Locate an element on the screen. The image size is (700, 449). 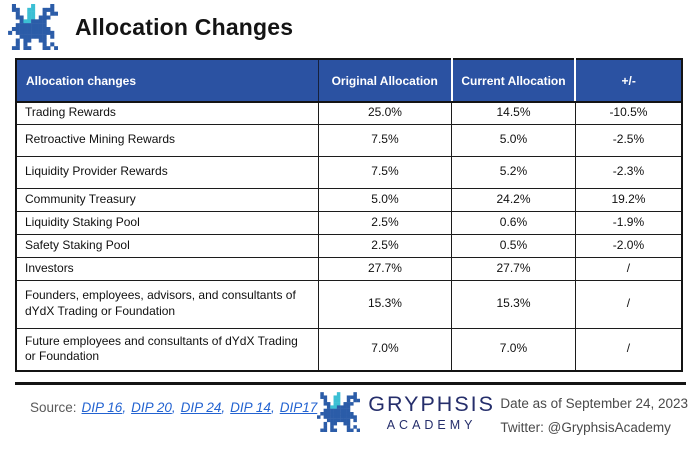
column-header-allocation-changes: Allocation changes is located at coordinates (167, 81).